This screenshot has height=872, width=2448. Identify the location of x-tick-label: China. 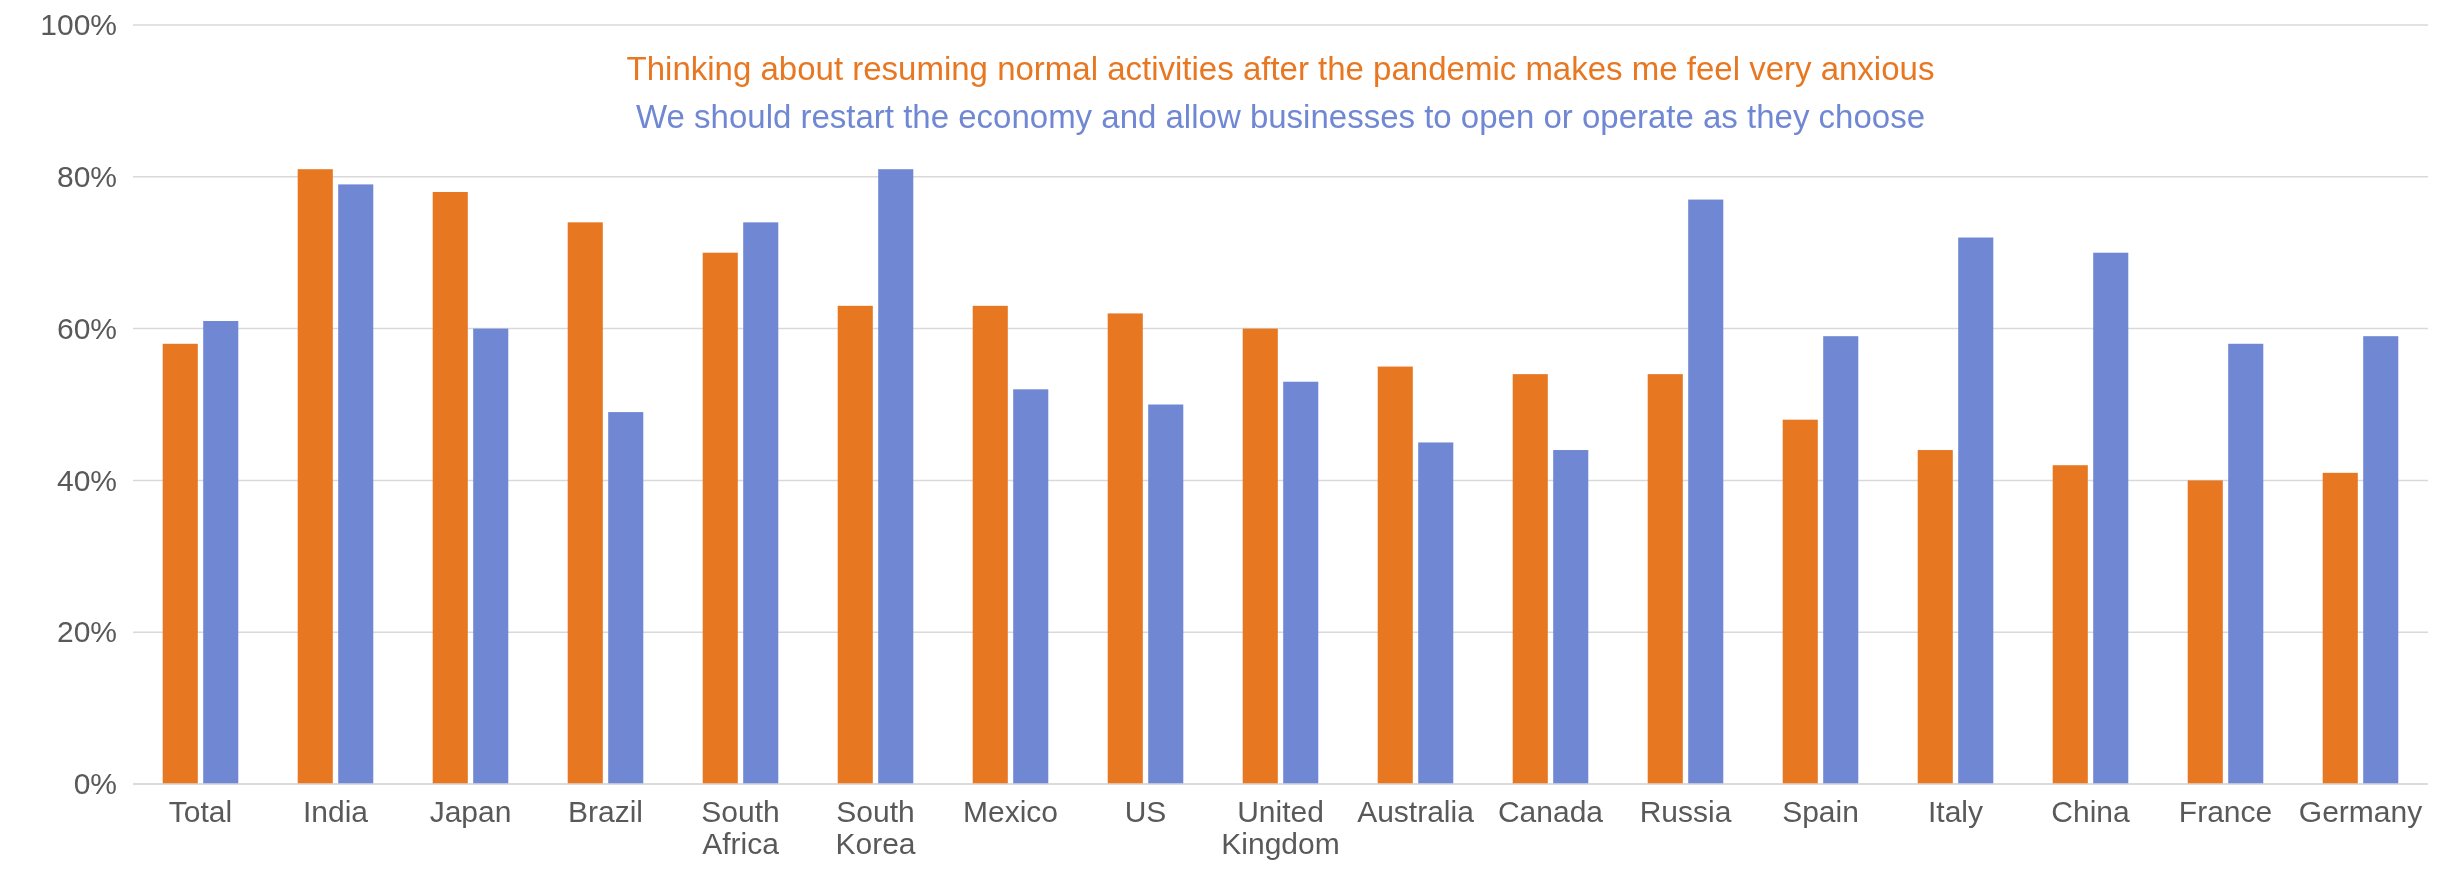
(2090, 811).